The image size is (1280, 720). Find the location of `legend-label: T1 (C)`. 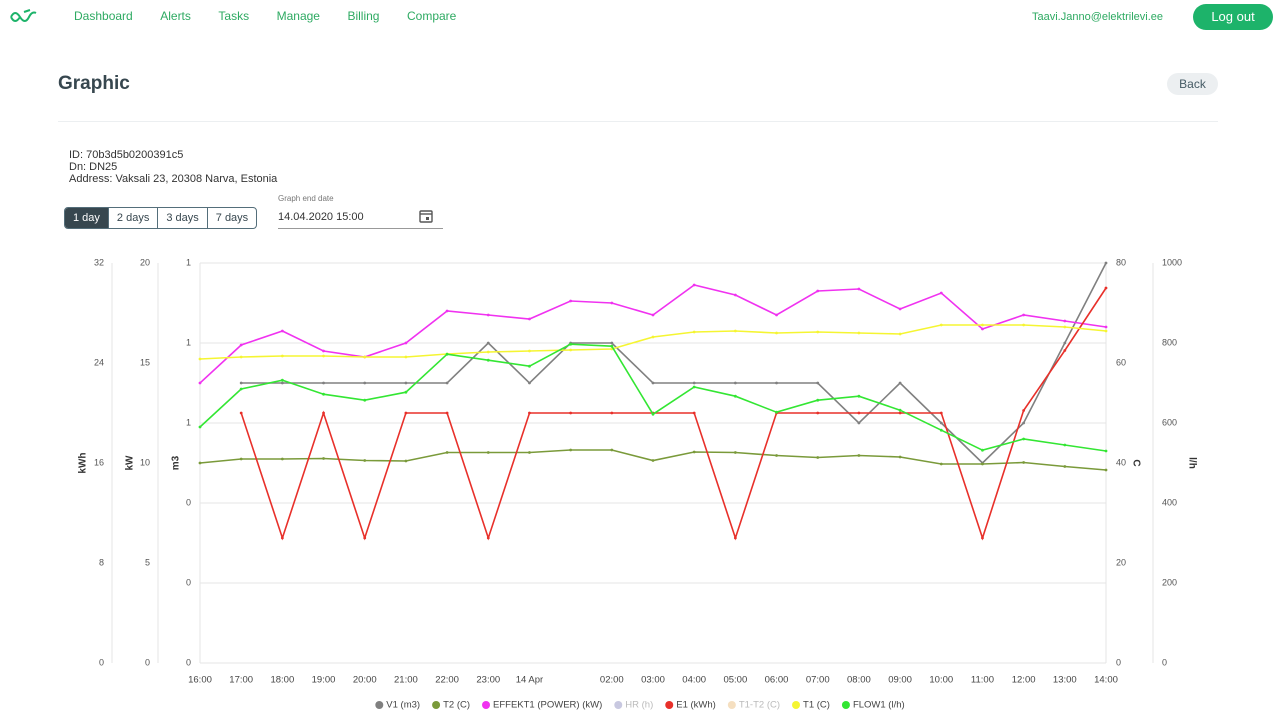

legend-label: T1 (C) is located at coordinates (816, 705).